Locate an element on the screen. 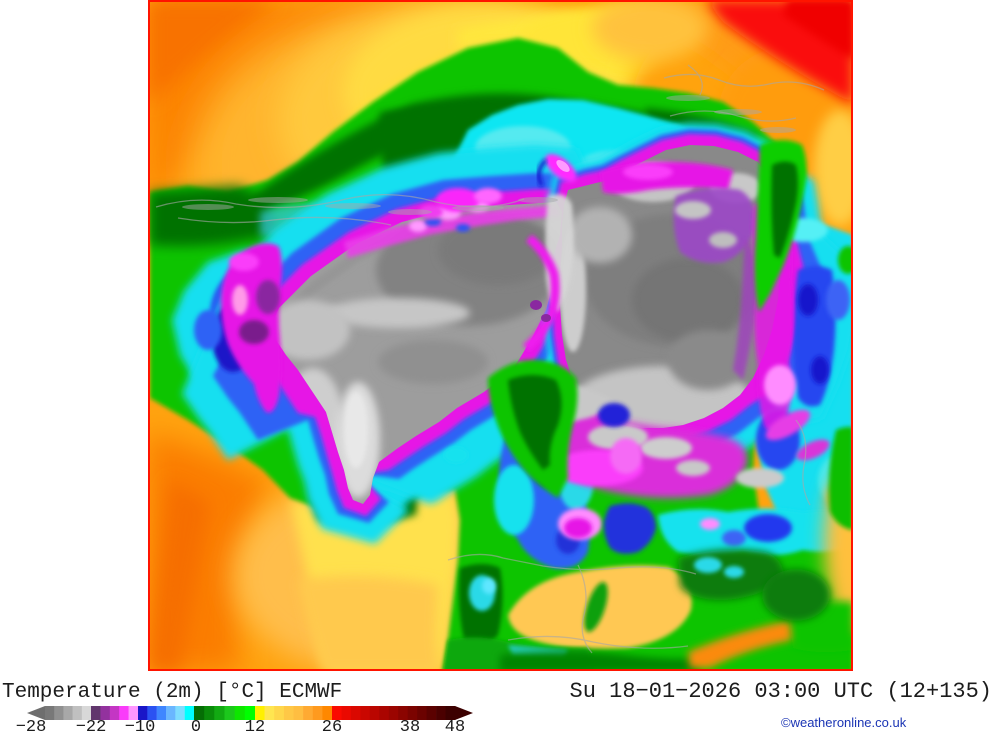 This screenshot has width=1000, height=733. svg-text: 0 is located at coordinates (196, 725).